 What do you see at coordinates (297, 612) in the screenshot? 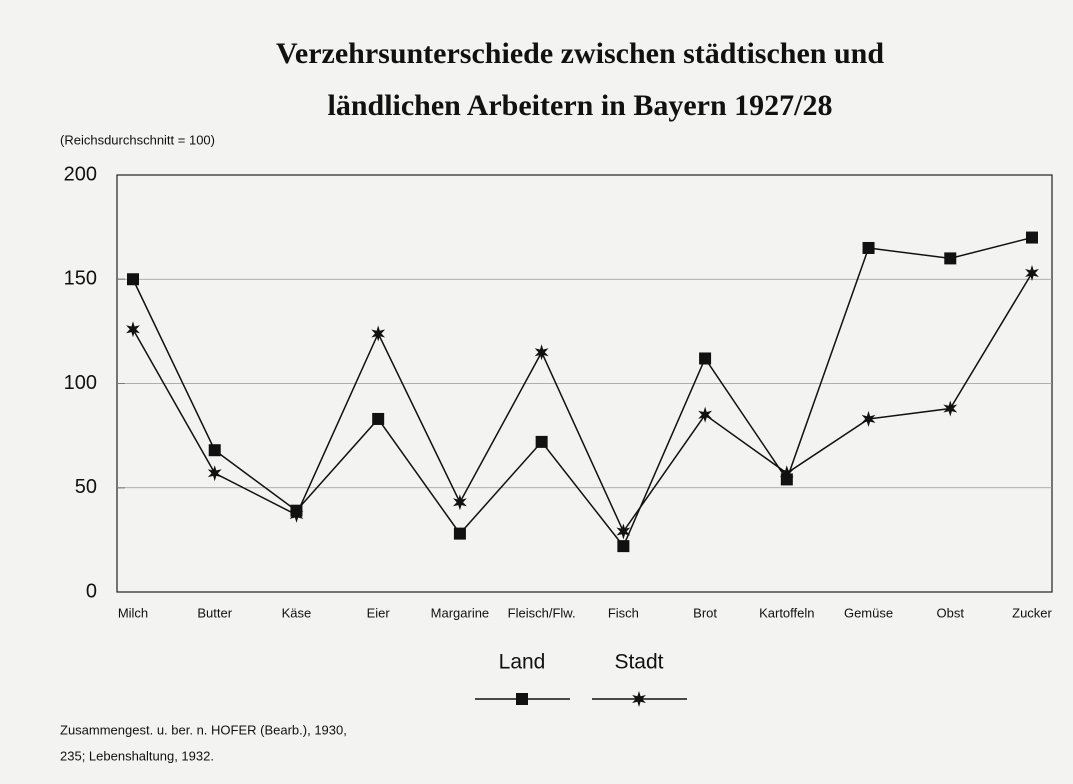
I see `x-tick-label: Käse` at bounding box center [297, 612].